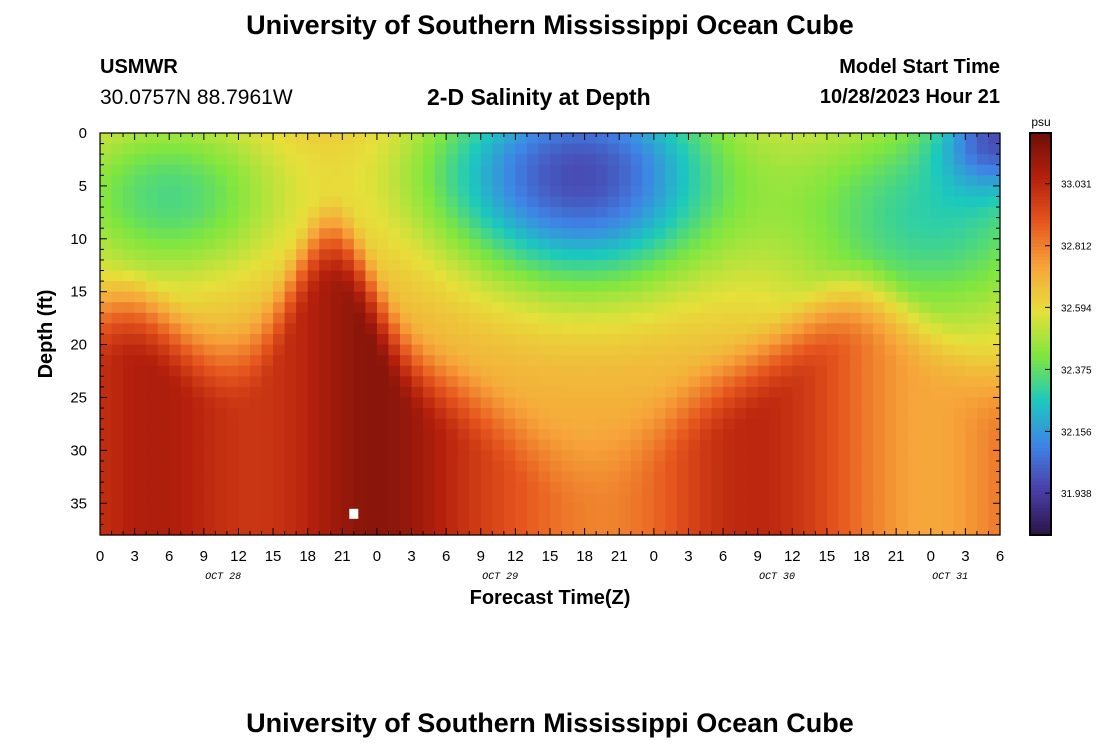 This screenshot has width=1100, height=750. What do you see at coordinates (584, 556) in the screenshot?
I see `x-tick-label: 18` at bounding box center [584, 556].